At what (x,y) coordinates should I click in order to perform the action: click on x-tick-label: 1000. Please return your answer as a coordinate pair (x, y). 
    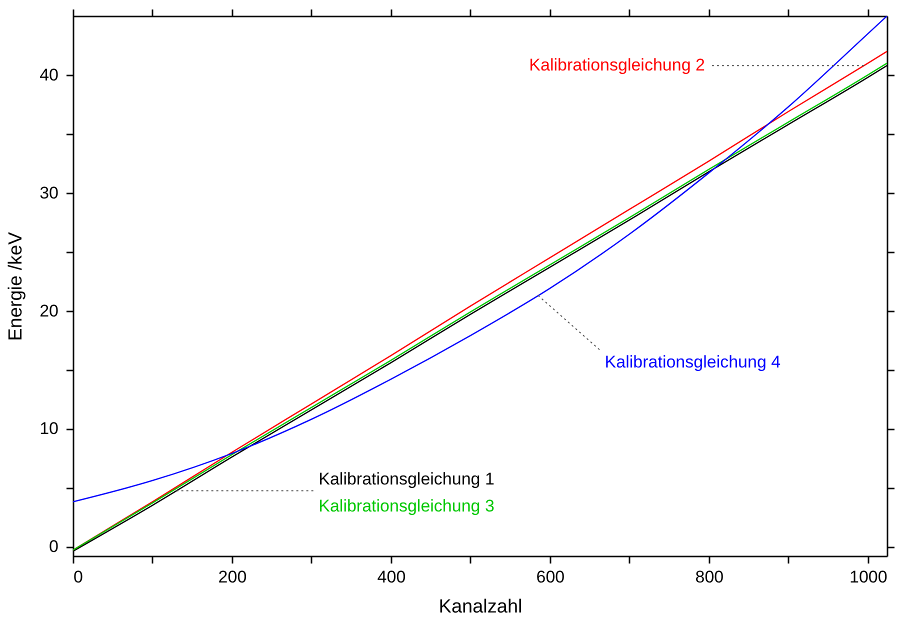
    Looking at the image, I should click on (869, 577).